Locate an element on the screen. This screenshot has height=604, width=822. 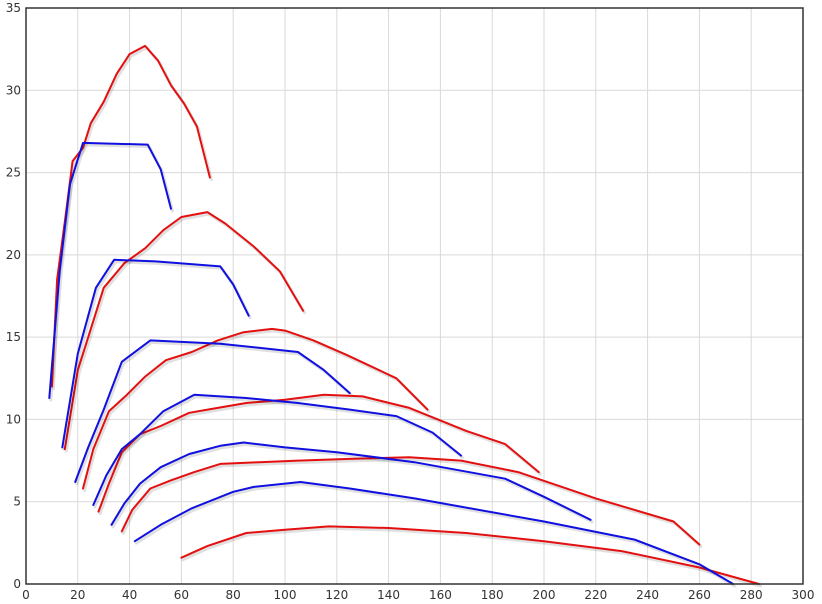
y-tick-label: 0 is located at coordinates (17, 584).